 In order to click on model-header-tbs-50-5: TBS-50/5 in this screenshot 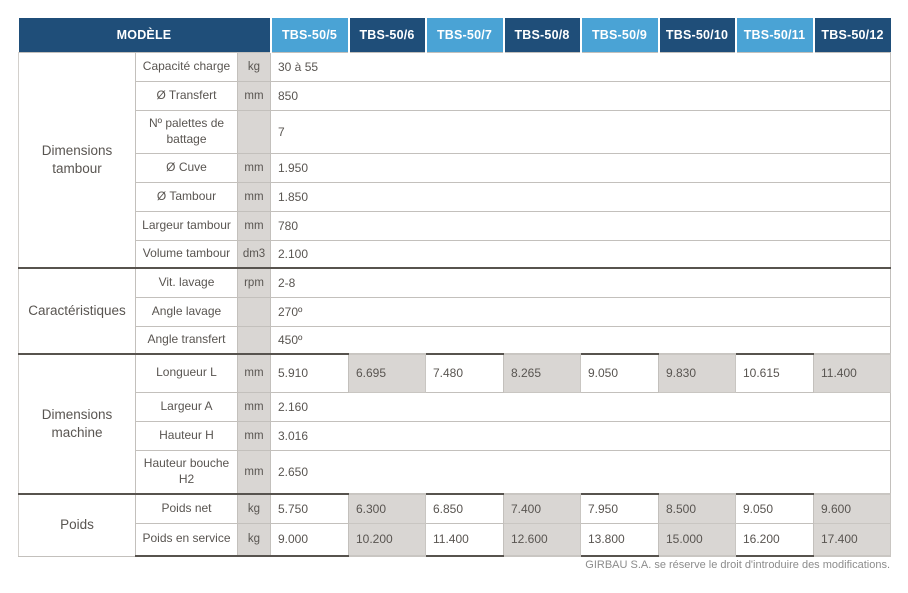, I will do `click(309, 35)`.